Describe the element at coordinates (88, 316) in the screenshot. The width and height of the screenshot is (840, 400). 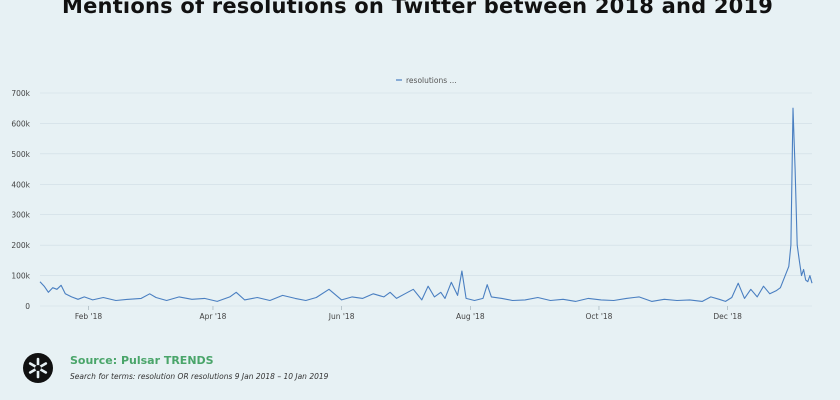
I see `x-tick-label: Feb '18` at that location.